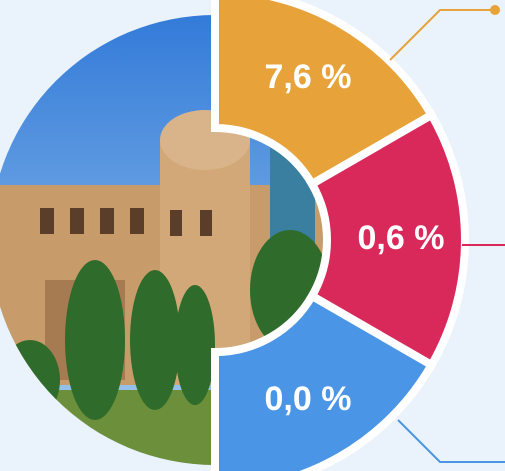  What do you see at coordinates (308, 399) in the screenshot?
I see `segment-label: 0,0 %` at bounding box center [308, 399].